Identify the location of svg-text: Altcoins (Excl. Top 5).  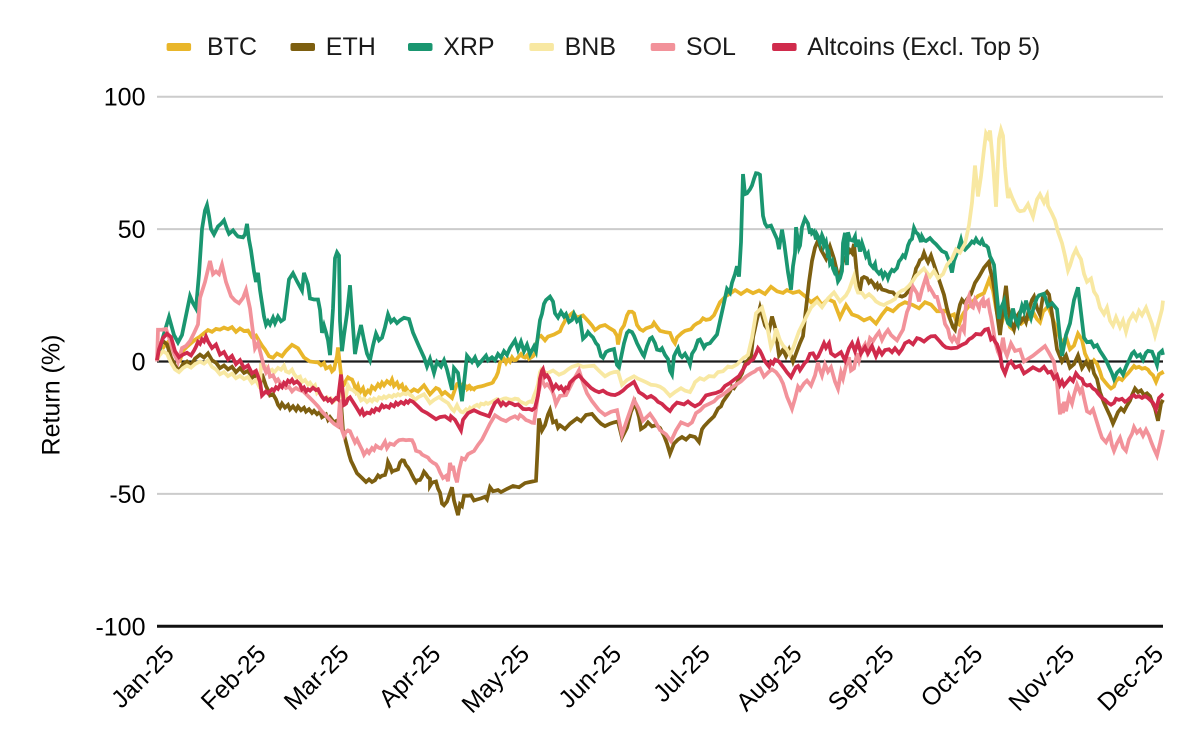
(923, 47).